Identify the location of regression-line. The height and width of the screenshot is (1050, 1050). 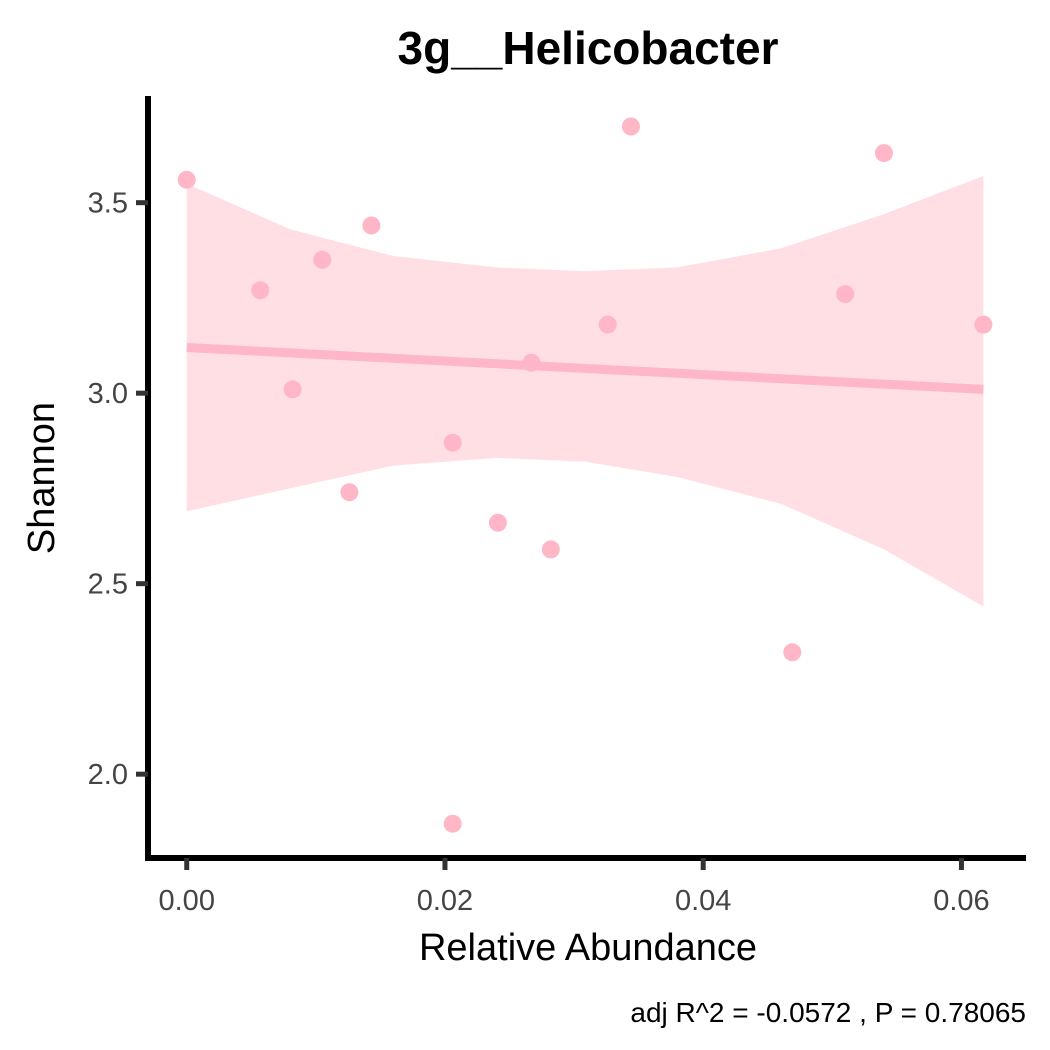
(585, 368).